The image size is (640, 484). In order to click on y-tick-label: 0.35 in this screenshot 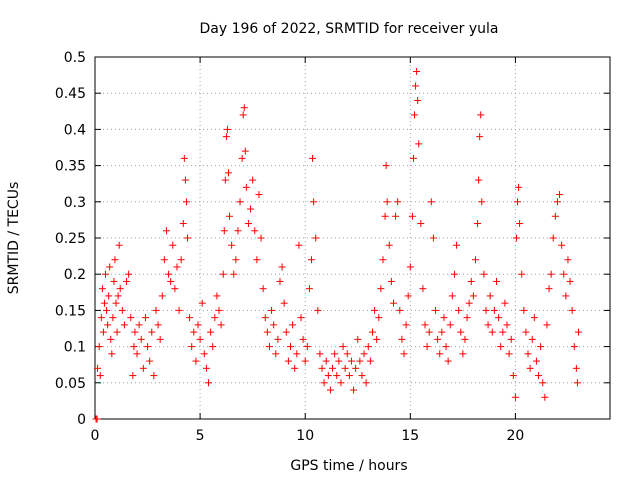, I will do `click(70, 167)`.